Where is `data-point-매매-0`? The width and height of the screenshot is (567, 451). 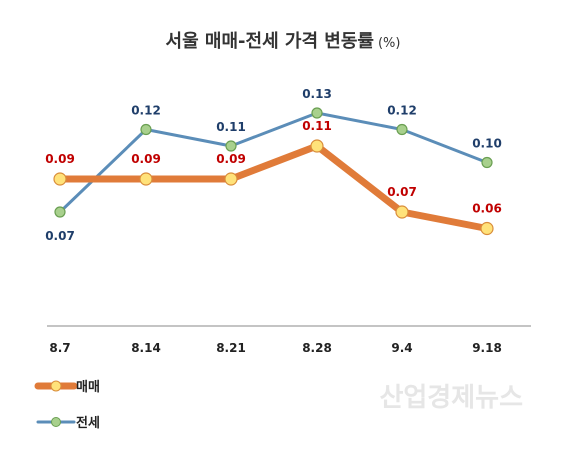
data-point-매매-0 is located at coordinates (60, 179).